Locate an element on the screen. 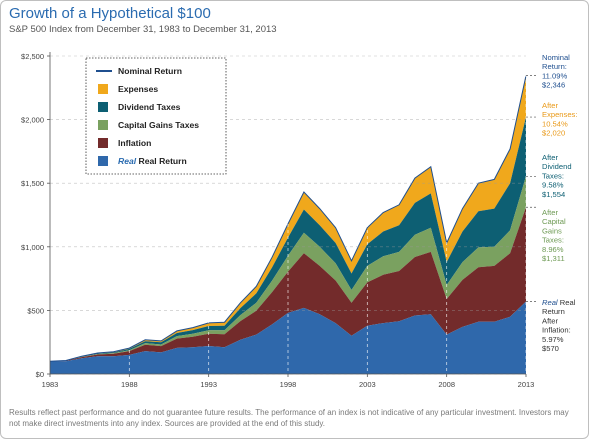 This screenshot has width=589, height=439. legend-label-dividend_taxes: Dividend Taxes is located at coordinates (149, 107).